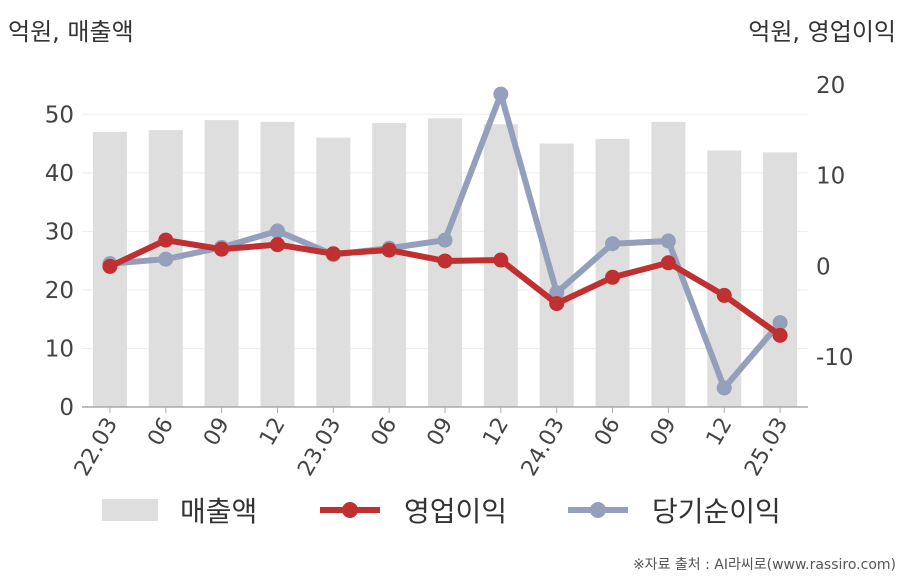 This screenshot has height=580, width=908. Describe the element at coordinates (59, 291) in the screenshot. I see `left-axis-tick-label: 20` at that location.